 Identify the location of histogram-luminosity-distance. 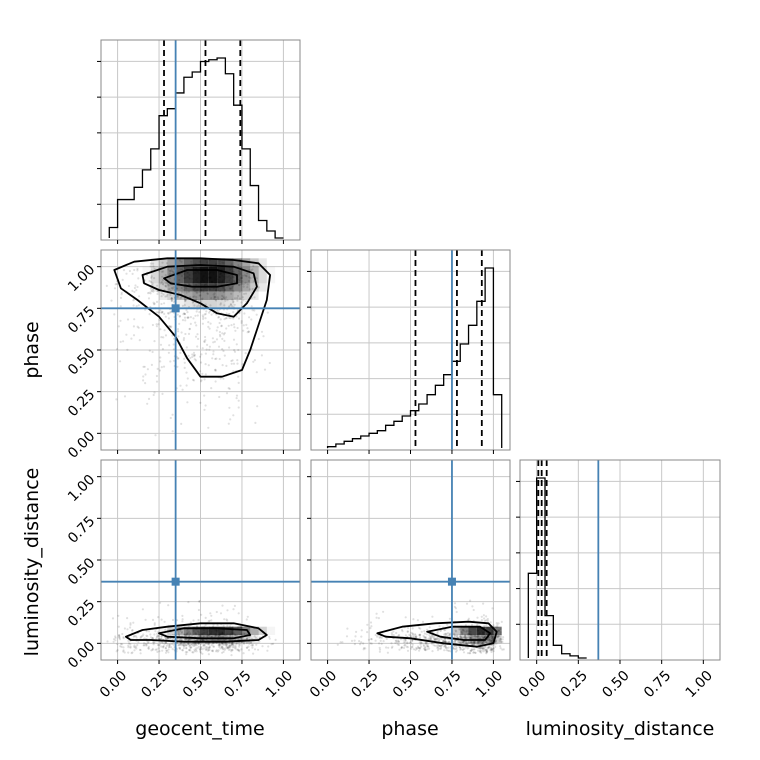
(557, 568).